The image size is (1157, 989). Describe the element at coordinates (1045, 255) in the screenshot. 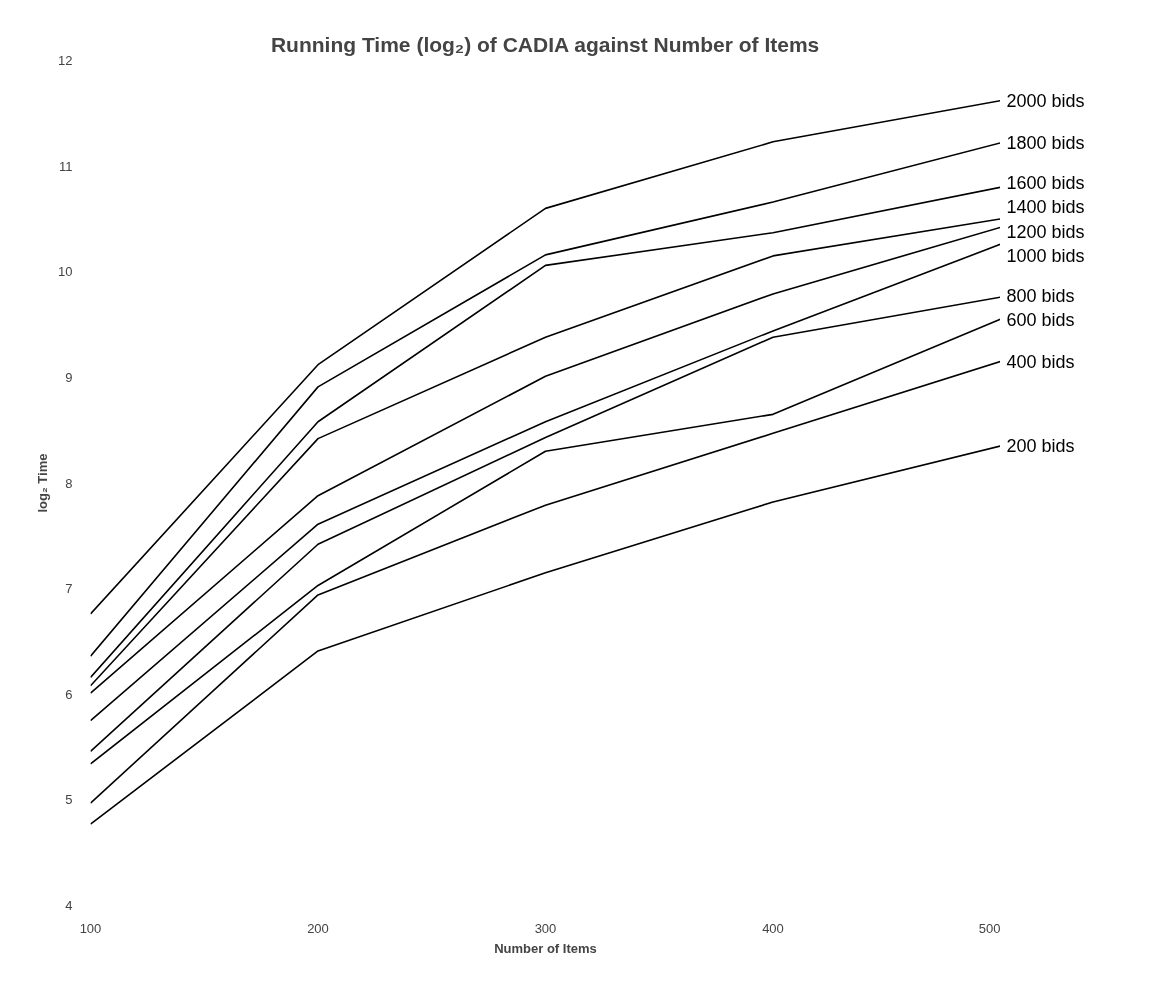

I see `series-label: 1000 bids` at that location.